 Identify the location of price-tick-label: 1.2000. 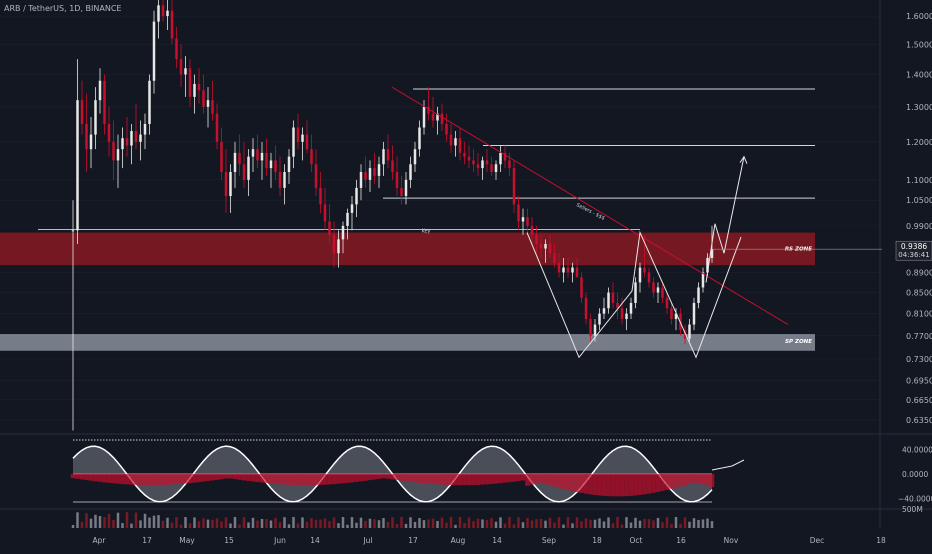
(919, 142).